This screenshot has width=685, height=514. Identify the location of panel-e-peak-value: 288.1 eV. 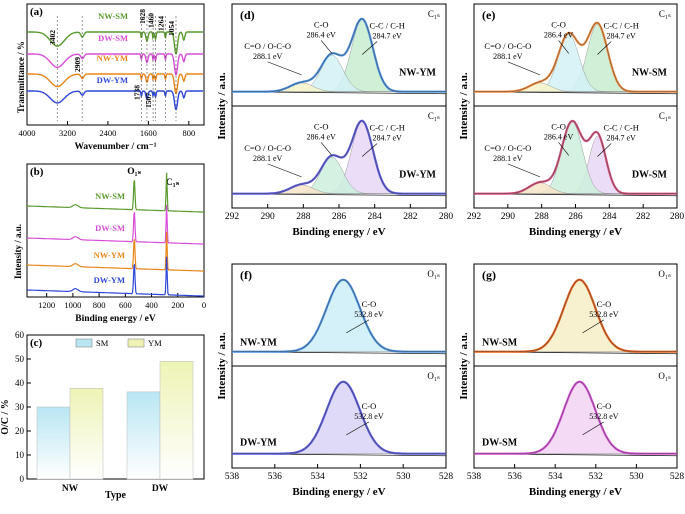
(508, 56).